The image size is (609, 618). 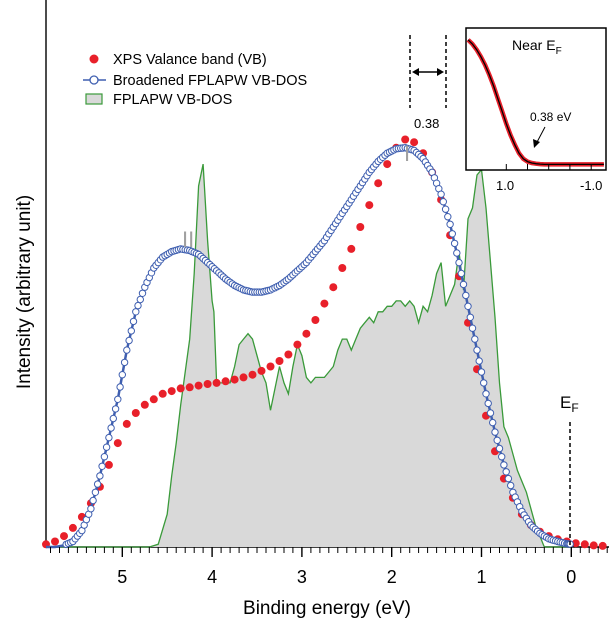 What do you see at coordinates (392, 577) in the screenshot?
I see `x-tick-label: 2` at bounding box center [392, 577].